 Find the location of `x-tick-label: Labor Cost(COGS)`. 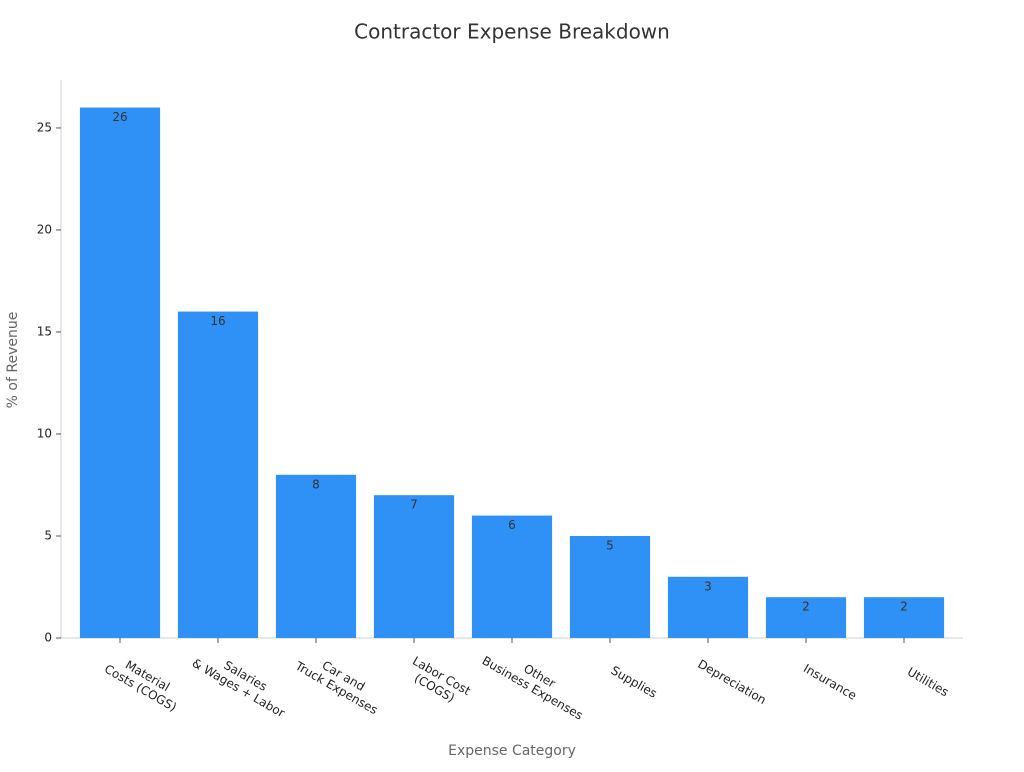

x-tick-label: Labor Cost(COGS) is located at coordinates (438, 681).